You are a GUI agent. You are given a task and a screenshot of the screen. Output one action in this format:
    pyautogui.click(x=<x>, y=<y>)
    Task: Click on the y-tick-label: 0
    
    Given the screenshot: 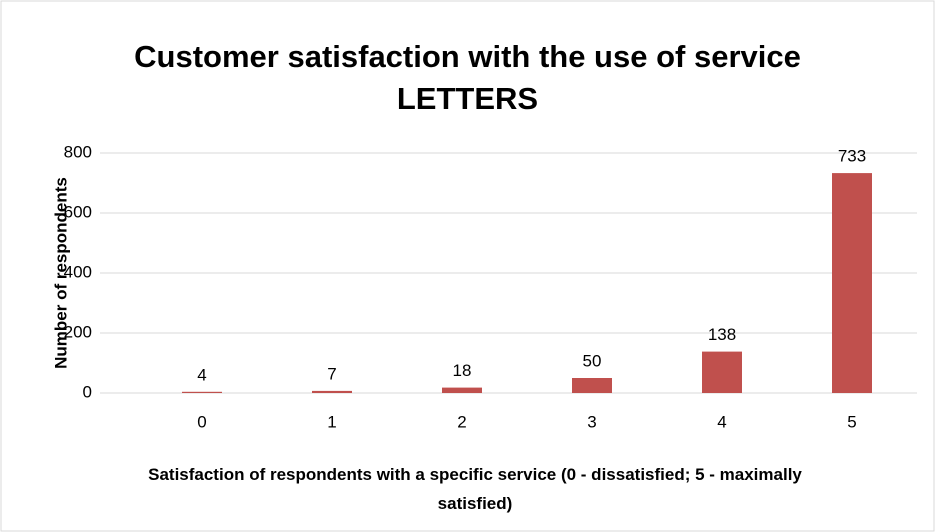 What is the action you would take?
    pyautogui.click(x=87, y=391)
    